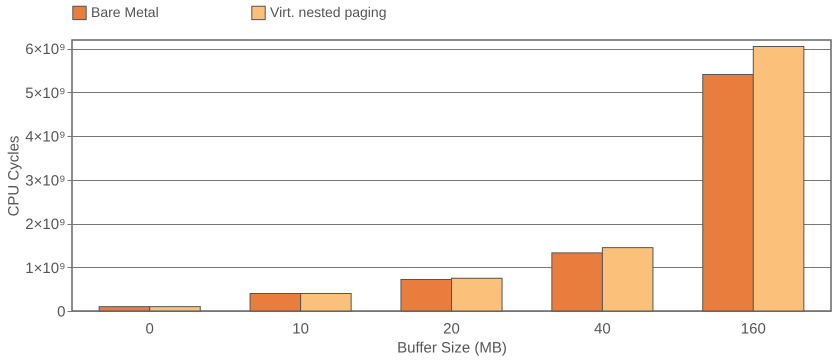 The width and height of the screenshot is (836, 360). What do you see at coordinates (602, 329) in the screenshot?
I see `x-tick-label: 40` at bounding box center [602, 329].